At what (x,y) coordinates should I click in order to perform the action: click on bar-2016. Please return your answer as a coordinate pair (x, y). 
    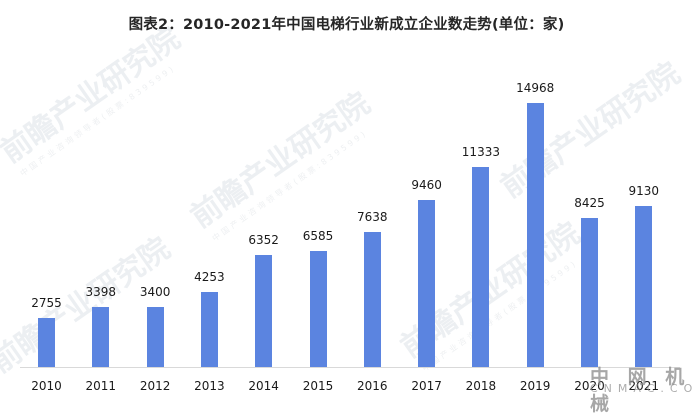
    Looking at the image, I should click on (372, 299).